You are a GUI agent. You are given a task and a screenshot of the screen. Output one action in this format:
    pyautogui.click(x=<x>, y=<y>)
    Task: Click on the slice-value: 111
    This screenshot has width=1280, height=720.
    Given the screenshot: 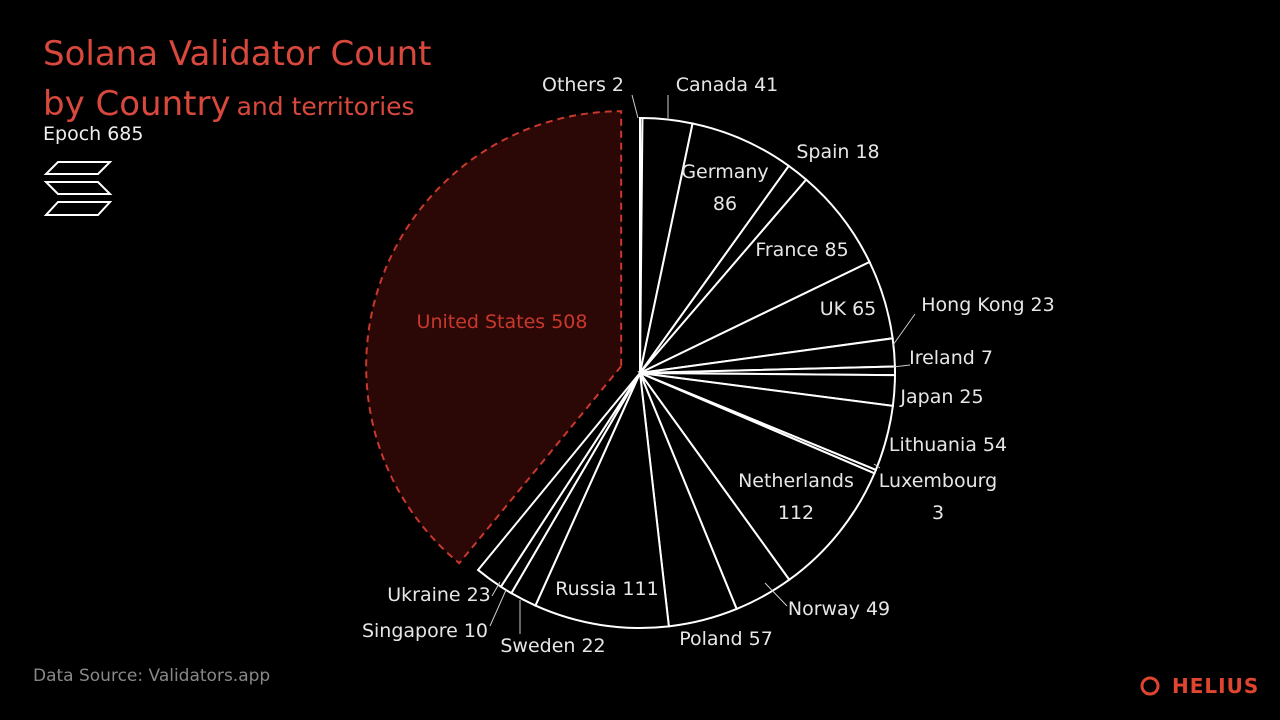 What is the action you would take?
    pyautogui.click(x=640, y=589)
    